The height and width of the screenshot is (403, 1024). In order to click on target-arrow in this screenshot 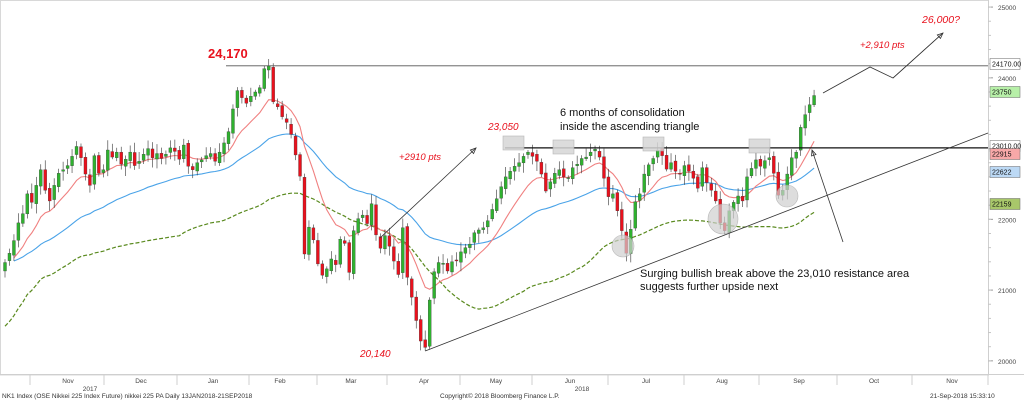, I will do `click(918, 55)`.